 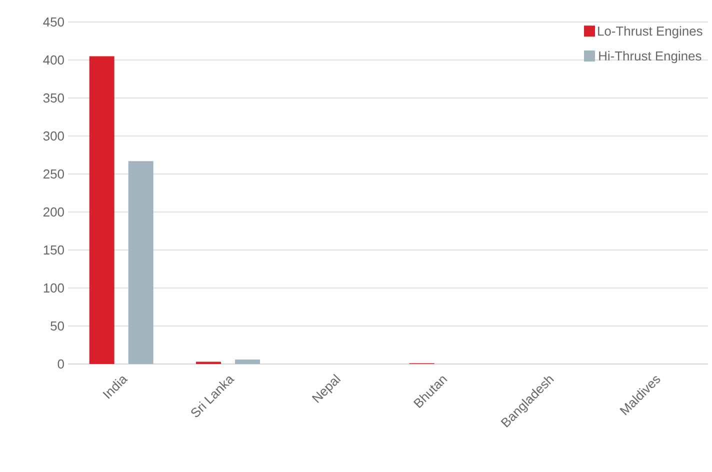 I want to click on y-tick-label: 200, so click(x=54, y=212).